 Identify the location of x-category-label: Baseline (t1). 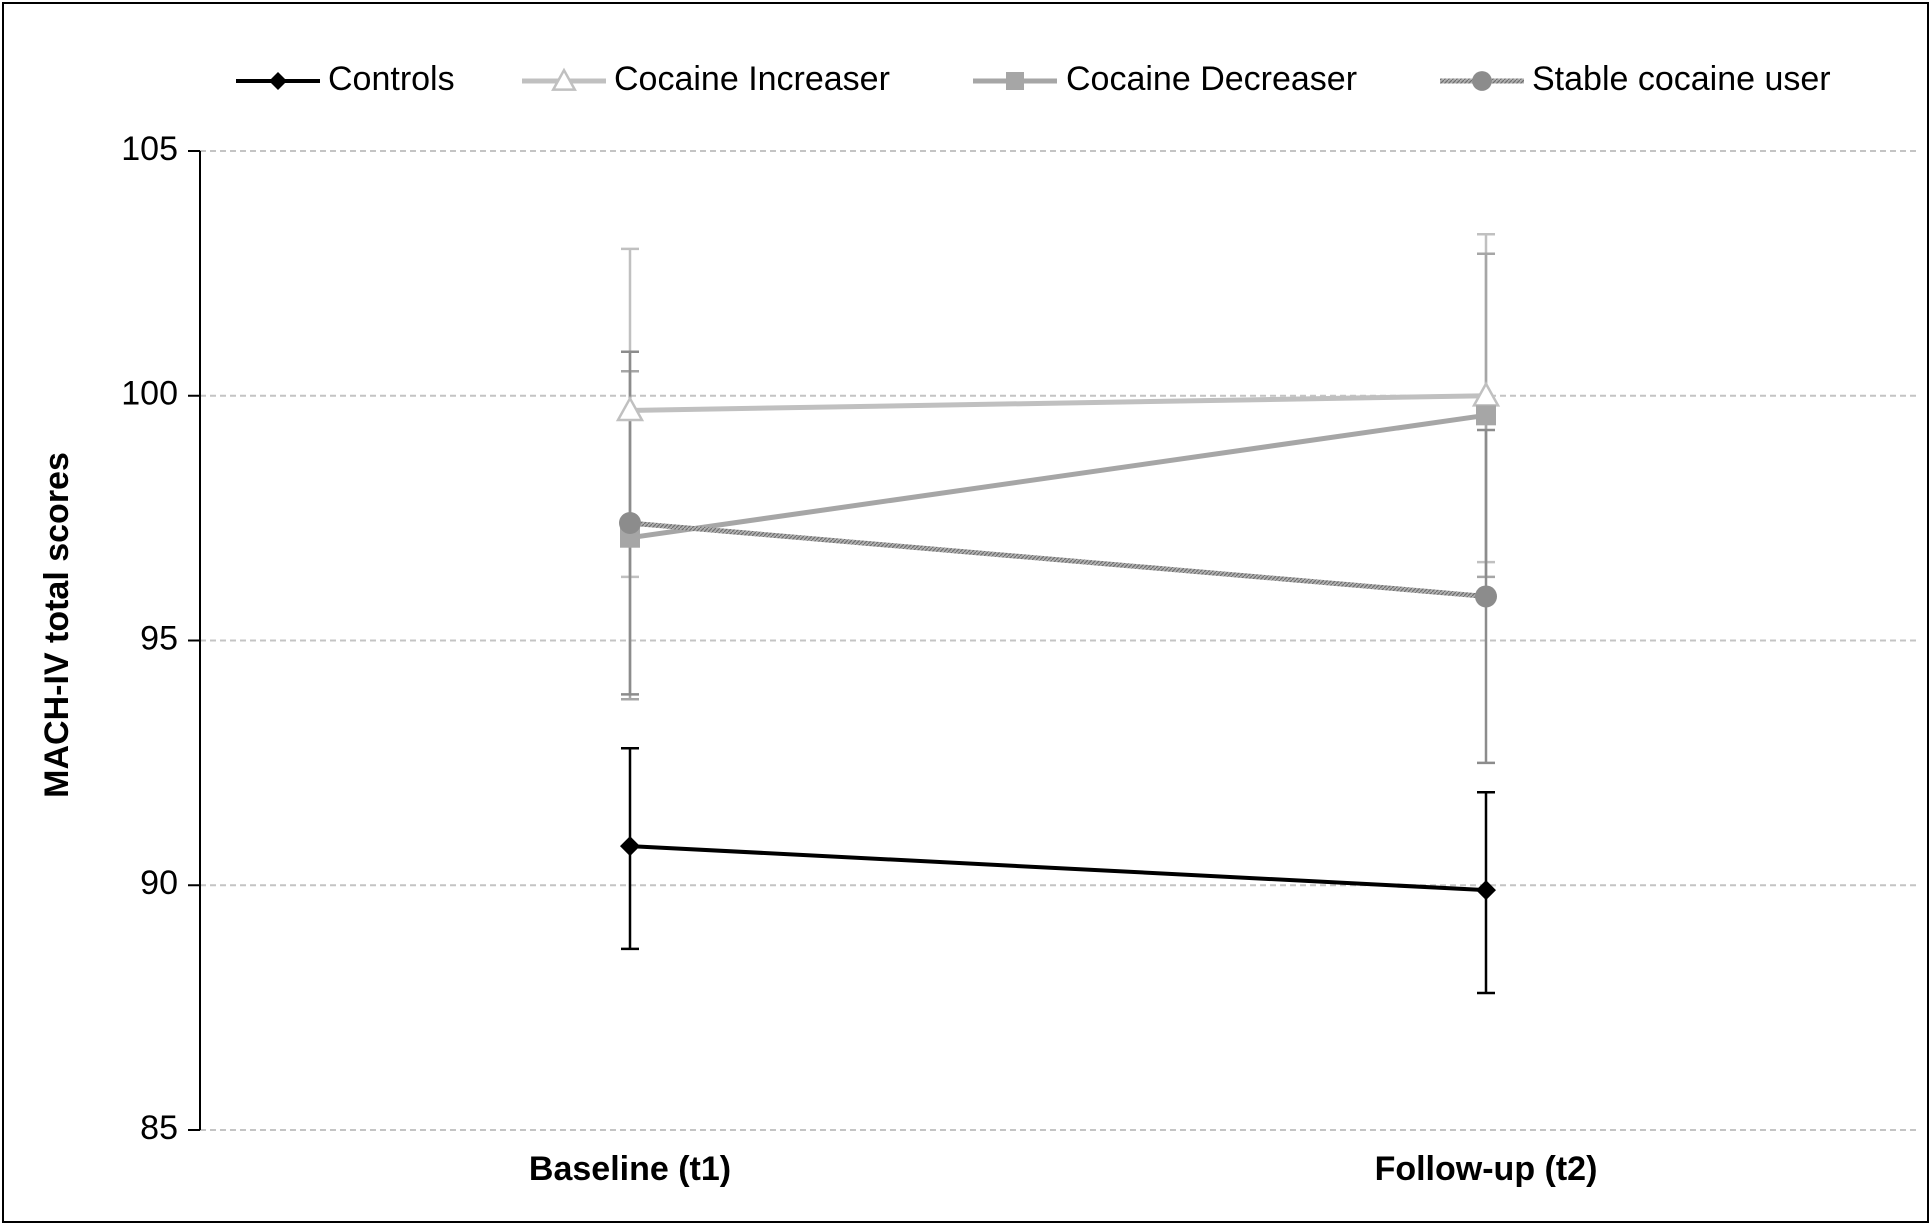
(630, 1169).